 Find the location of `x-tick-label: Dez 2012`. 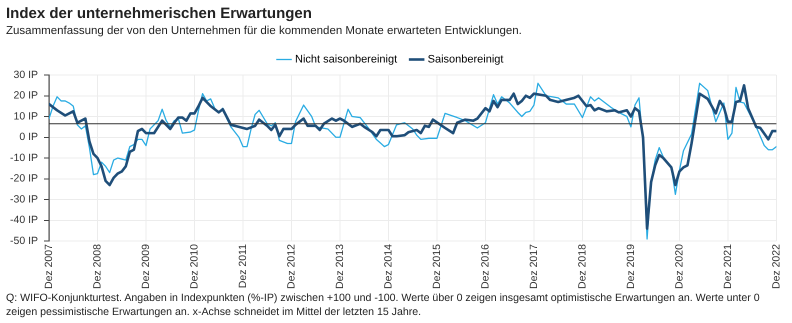

x-tick-label: Dez 2012 is located at coordinates (291, 267).